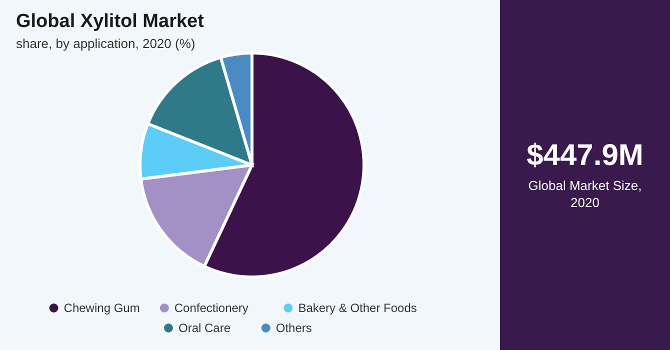  Describe the element at coordinates (294, 328) in the screenshot. I see `legend-label: Others` at that location.